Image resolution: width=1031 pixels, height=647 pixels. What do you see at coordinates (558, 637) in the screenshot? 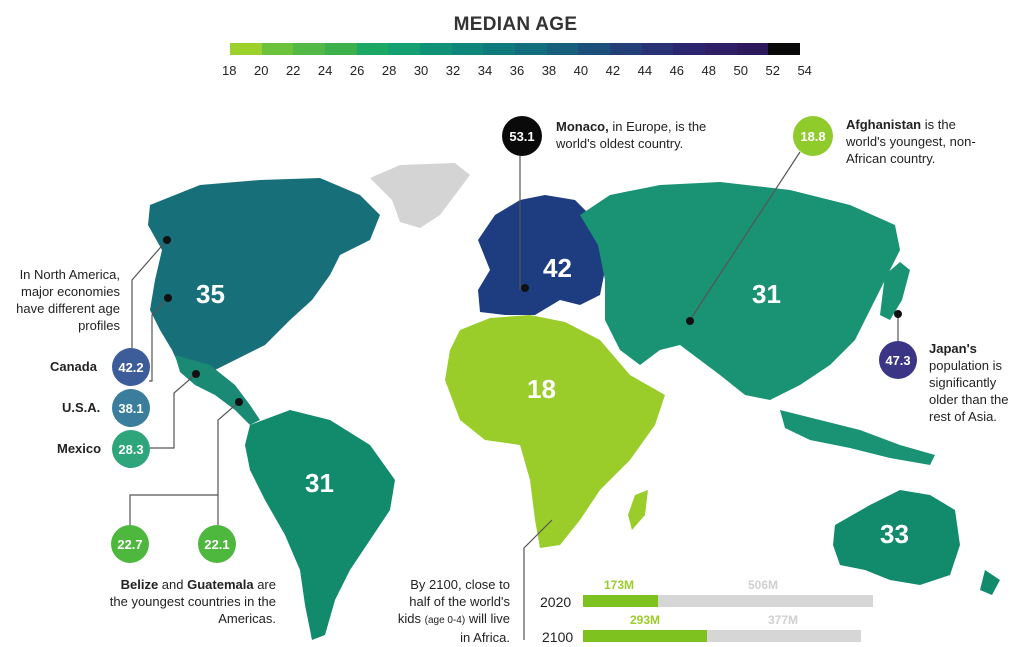
I see `bar-2100-year: 2100` at bounding box center [558, 637].